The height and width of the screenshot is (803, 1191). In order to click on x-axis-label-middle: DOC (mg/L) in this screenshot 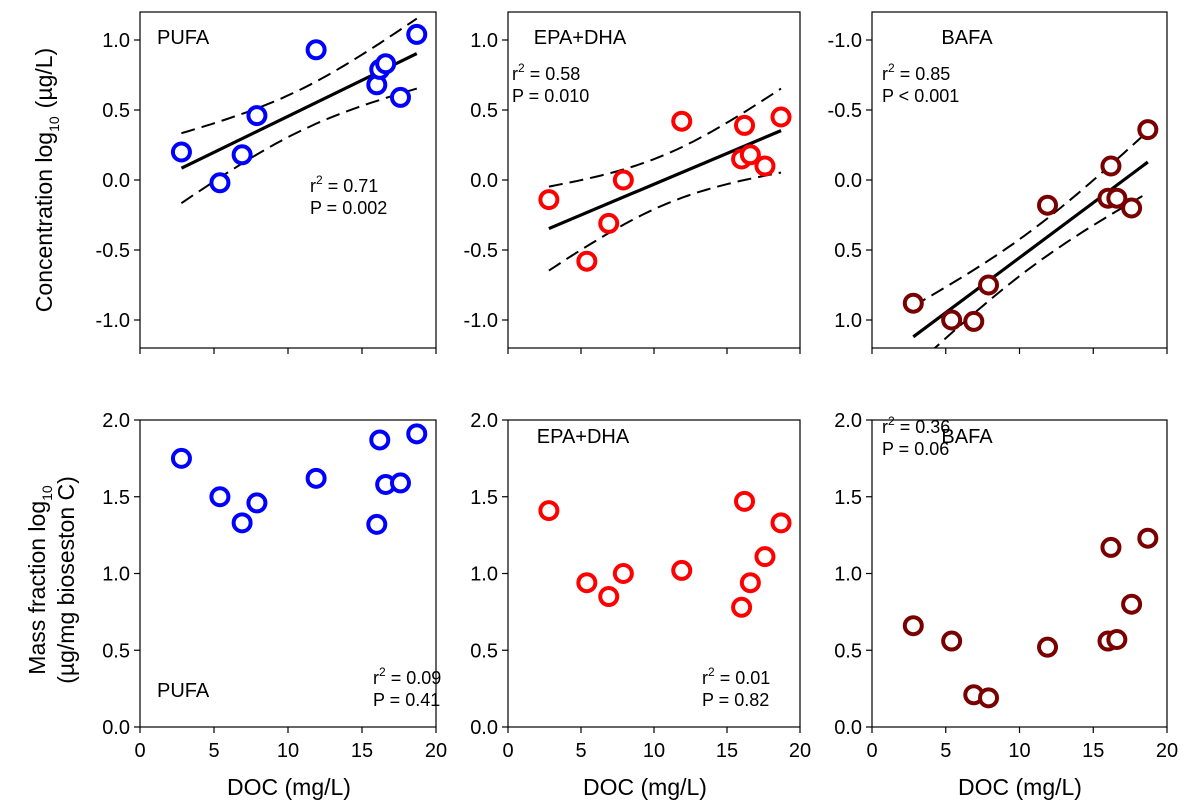, I will do `click(645, 787)`.